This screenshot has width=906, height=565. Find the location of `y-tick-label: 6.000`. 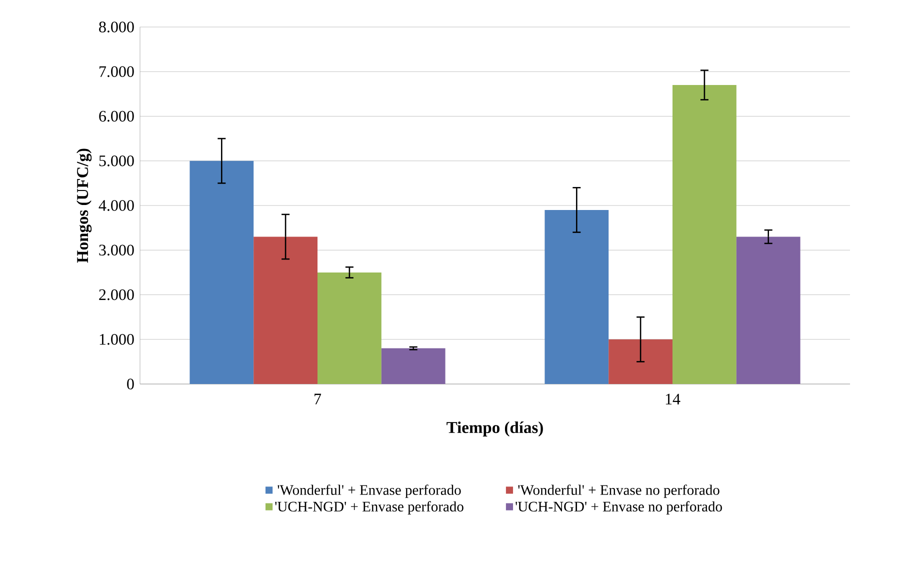

y-tick-label: 6.000 is located at coordinates (116, 116).